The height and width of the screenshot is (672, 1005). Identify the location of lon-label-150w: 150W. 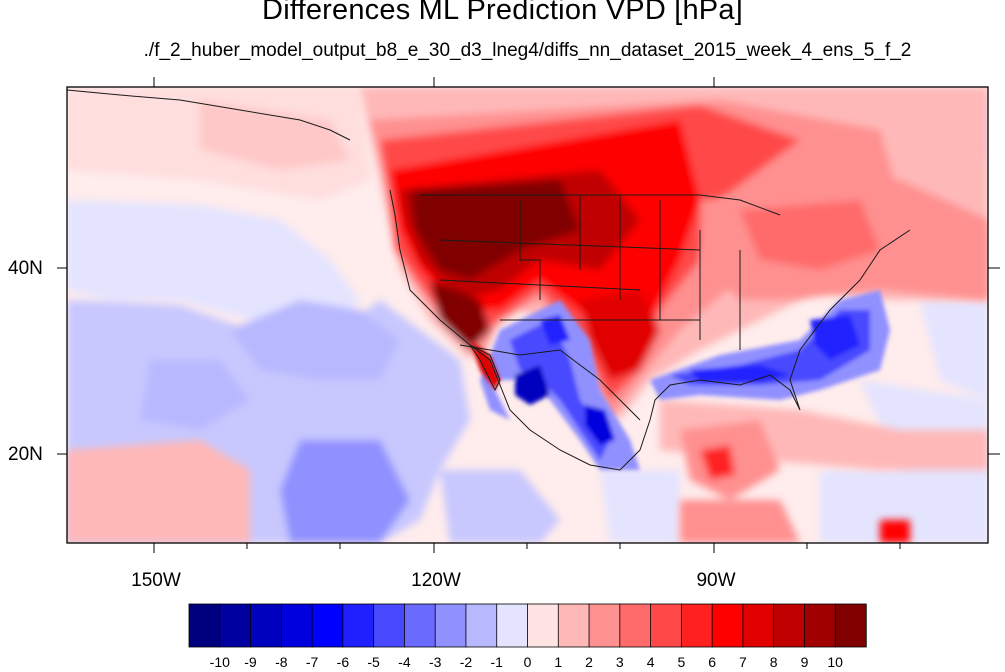
(156, 580).